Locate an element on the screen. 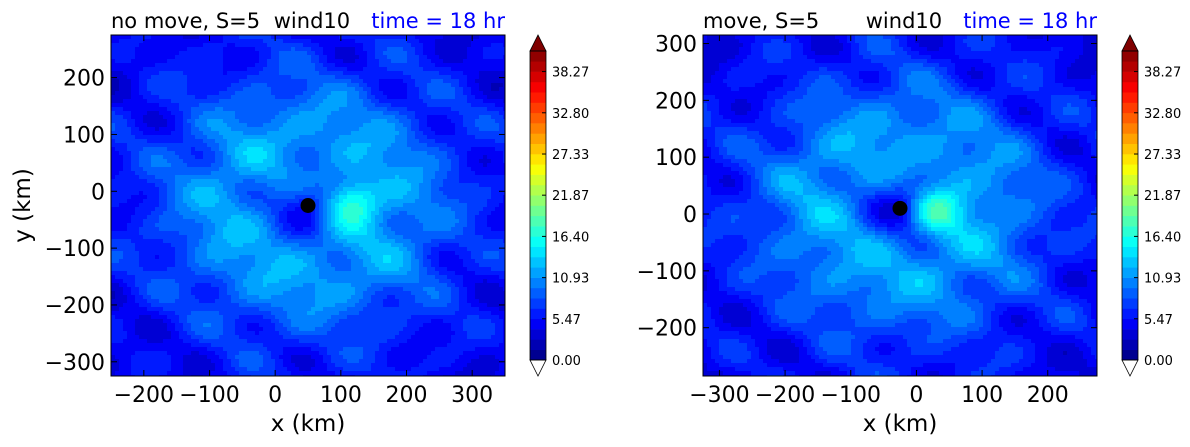 This screenshot has height=447, width=1190. y-tick-label: 300 is located at coordinates (676, 45).